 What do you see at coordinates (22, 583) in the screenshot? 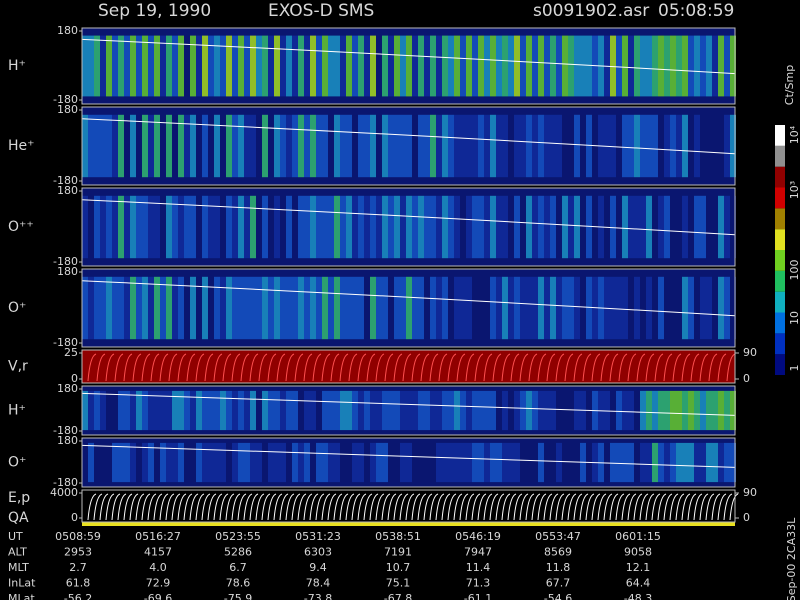
I see `row-label: InLat` at bounding box center [22, 583].